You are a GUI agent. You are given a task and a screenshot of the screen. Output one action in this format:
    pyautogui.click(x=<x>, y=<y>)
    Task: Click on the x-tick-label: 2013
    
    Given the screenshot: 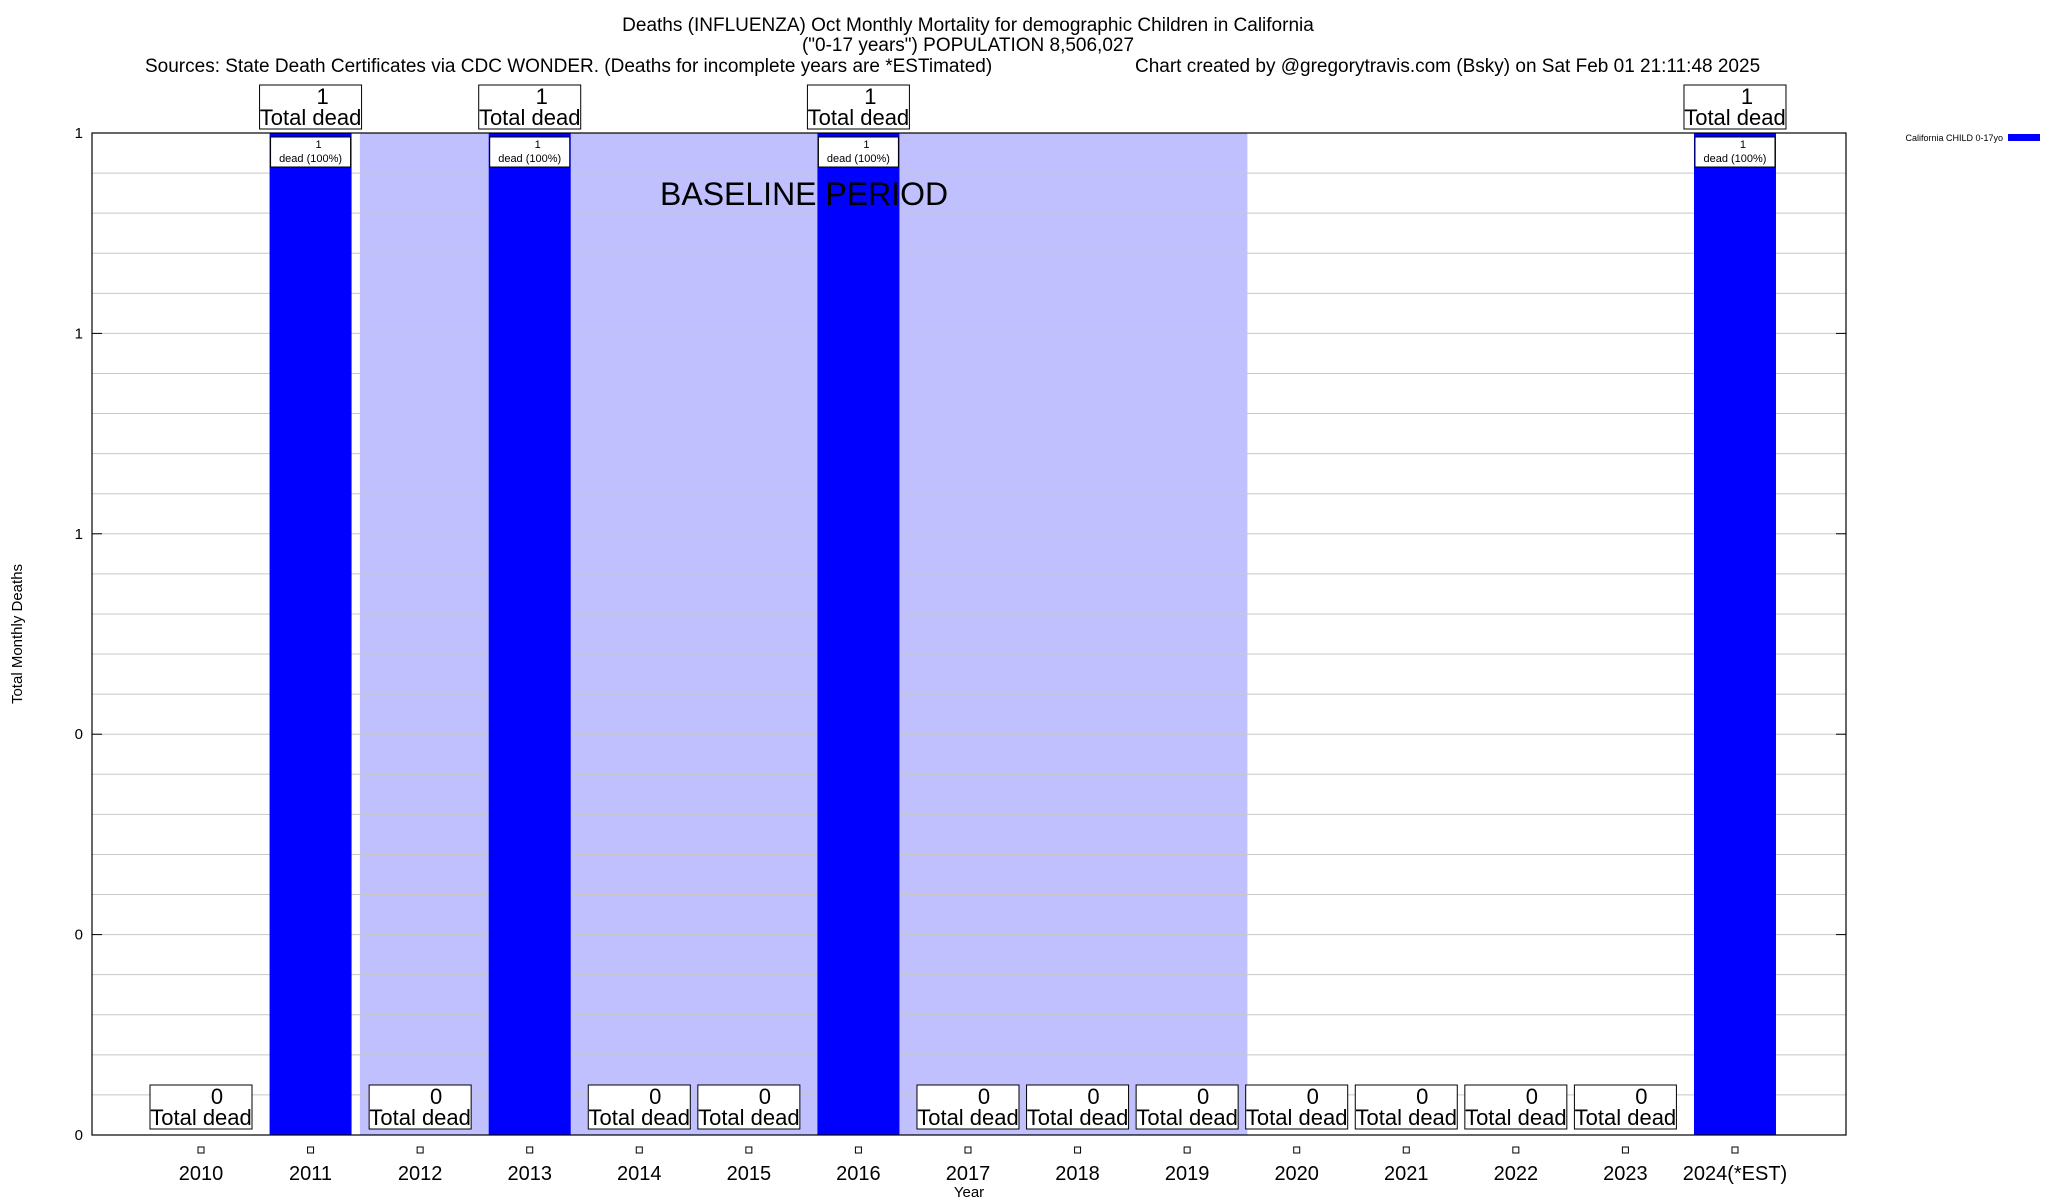 What is the action you would take?
    pyautogui.click(x=529, y=1174)
    